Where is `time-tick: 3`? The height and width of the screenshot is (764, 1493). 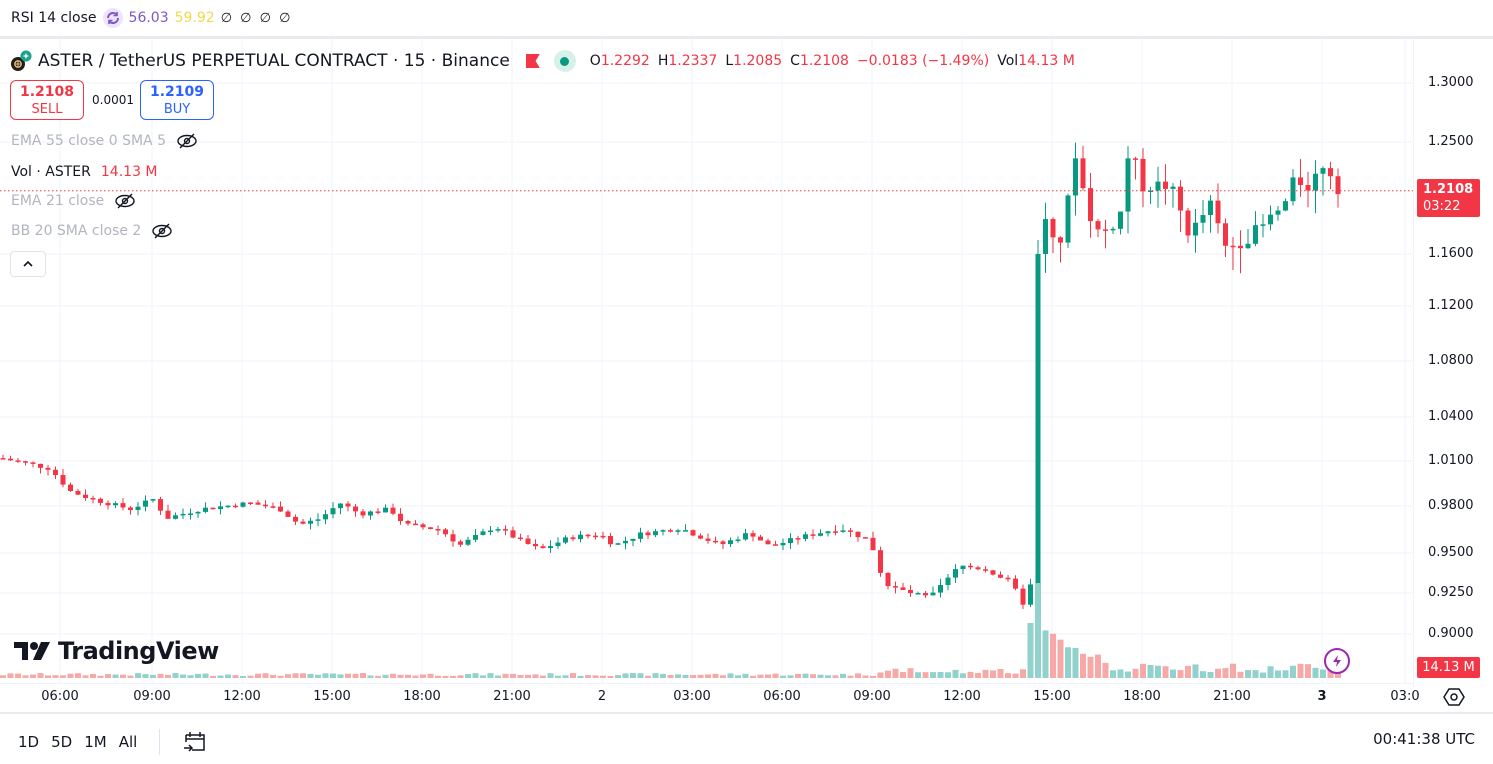
time-tick: 3 is located at coordinates (1322, 696).